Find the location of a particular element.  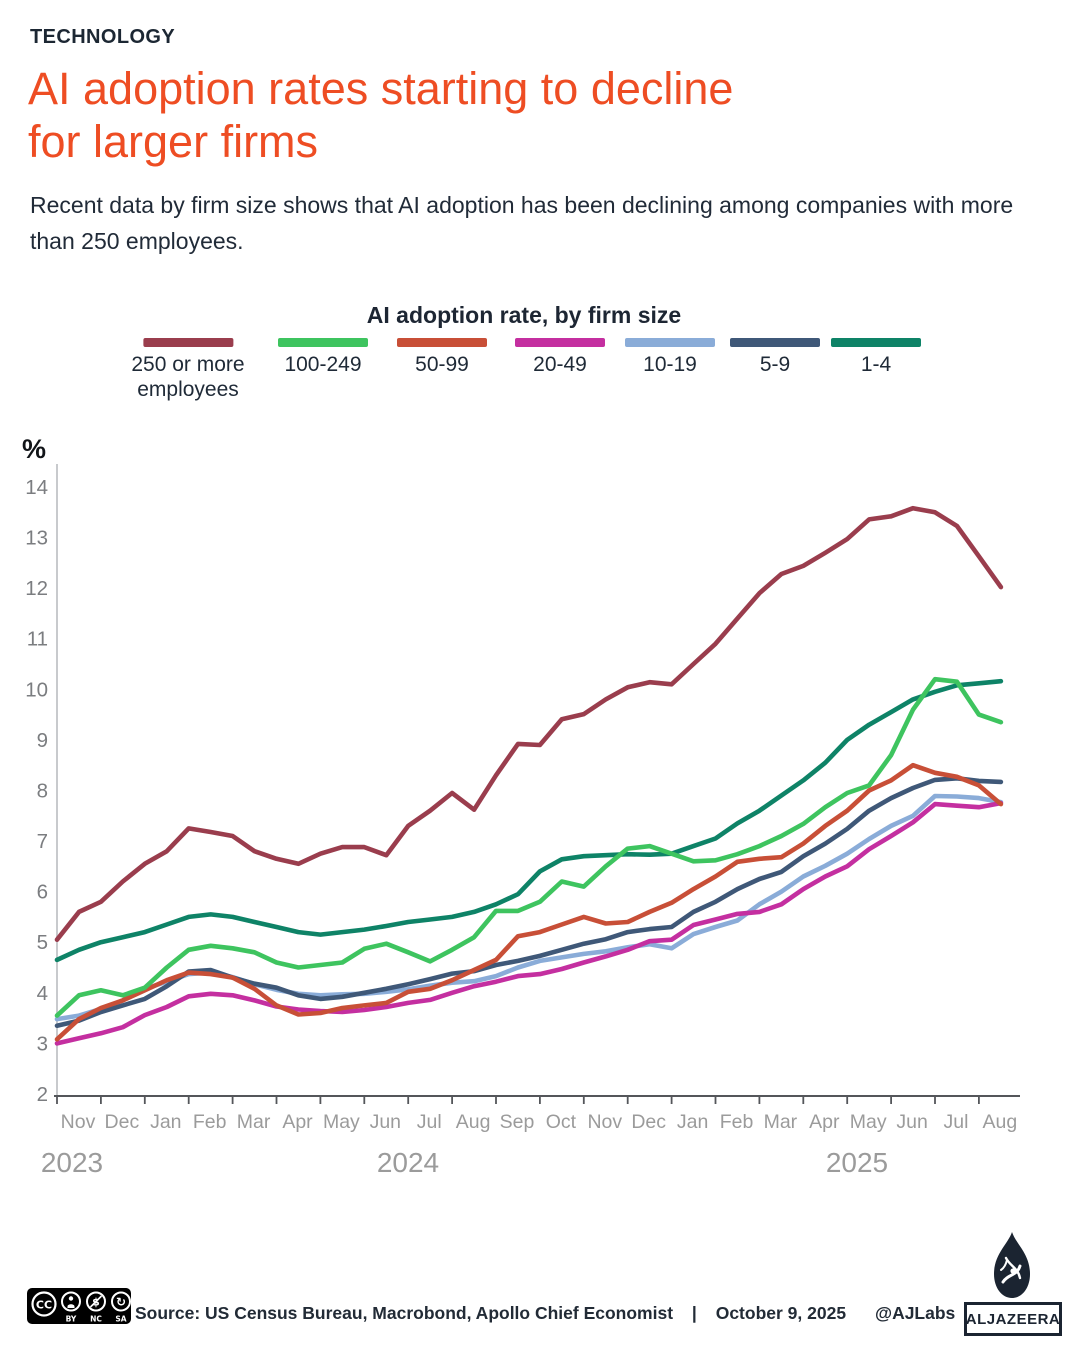

legend-item-3: 50-99 is located at coordinates (442, 358).